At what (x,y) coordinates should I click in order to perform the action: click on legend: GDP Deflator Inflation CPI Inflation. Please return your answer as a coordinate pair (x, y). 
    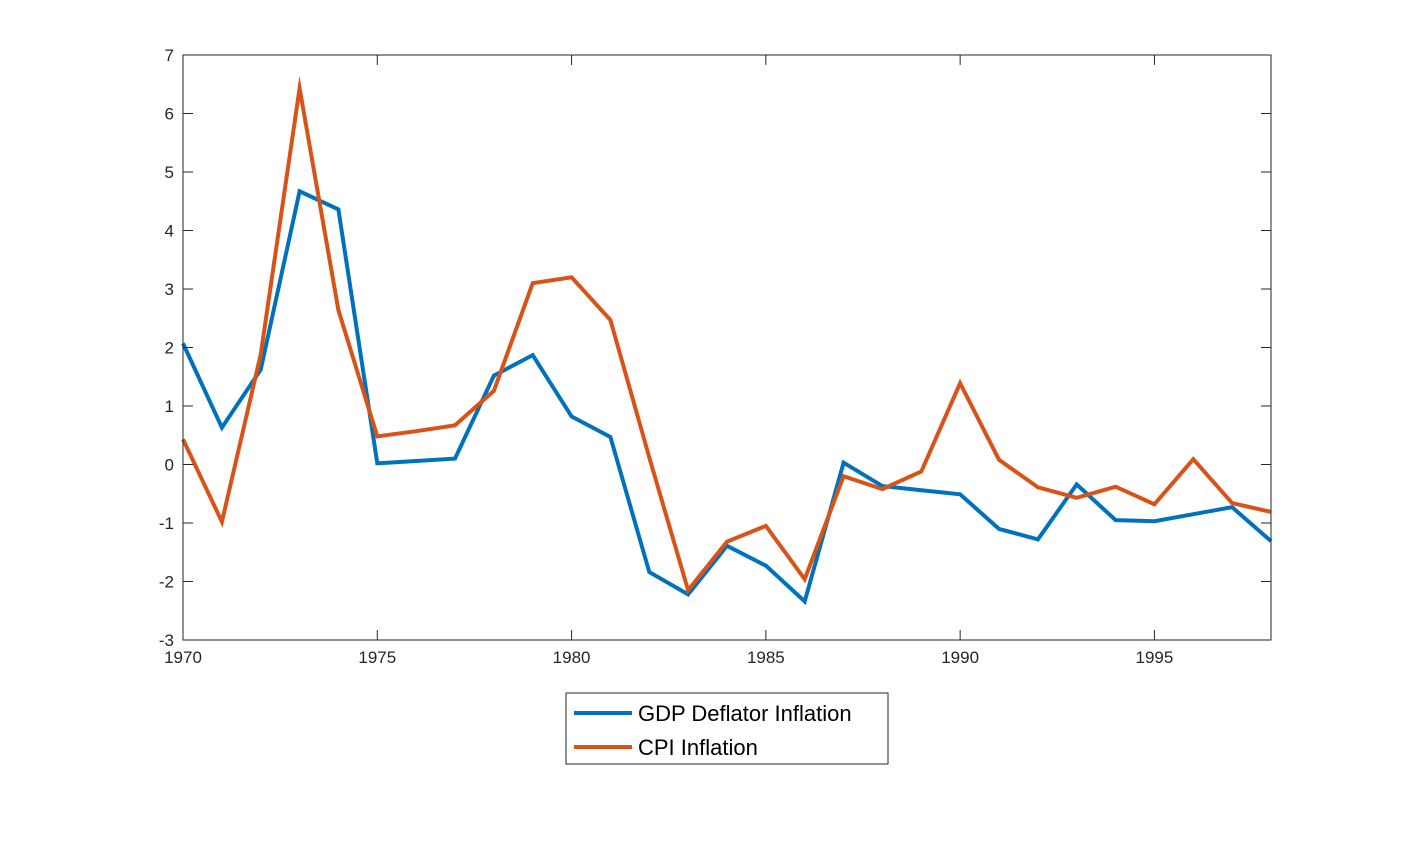
    Looking at the image, I should click on (727, 728).